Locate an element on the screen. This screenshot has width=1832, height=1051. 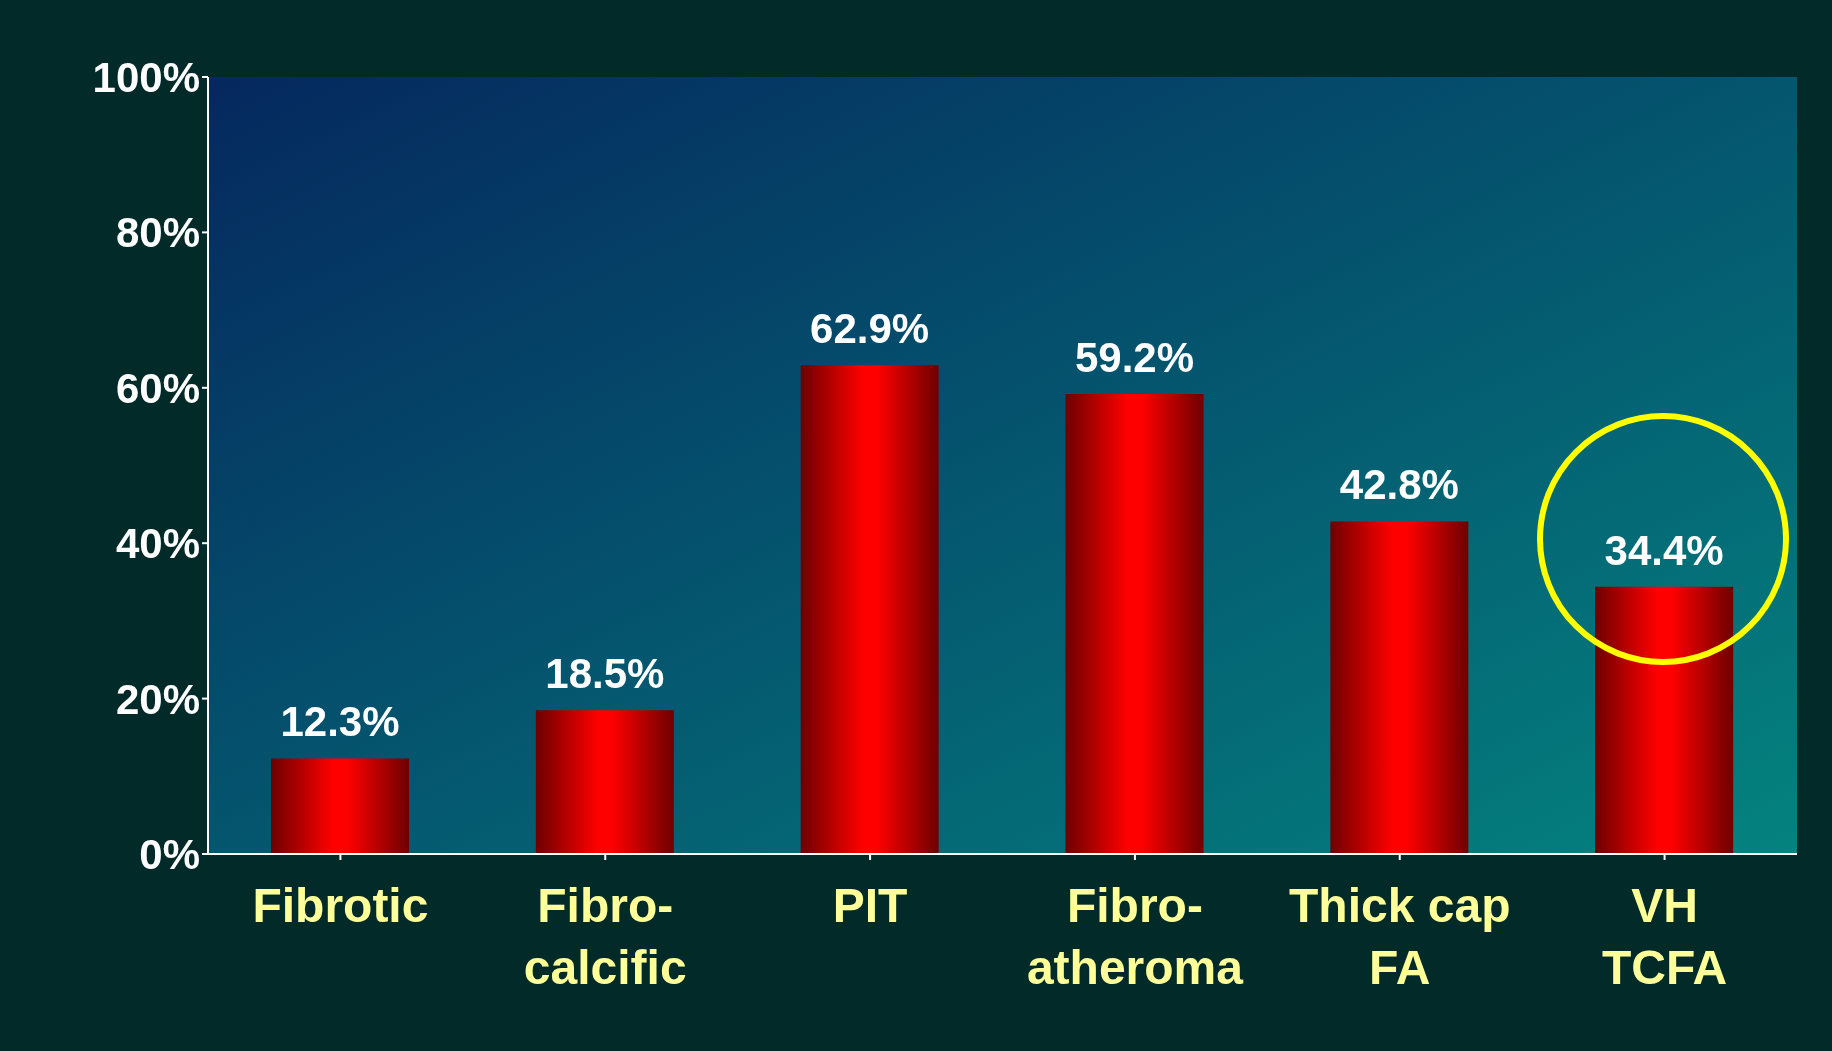
x-tick-label: PIT is located at coordinates (870, 905).